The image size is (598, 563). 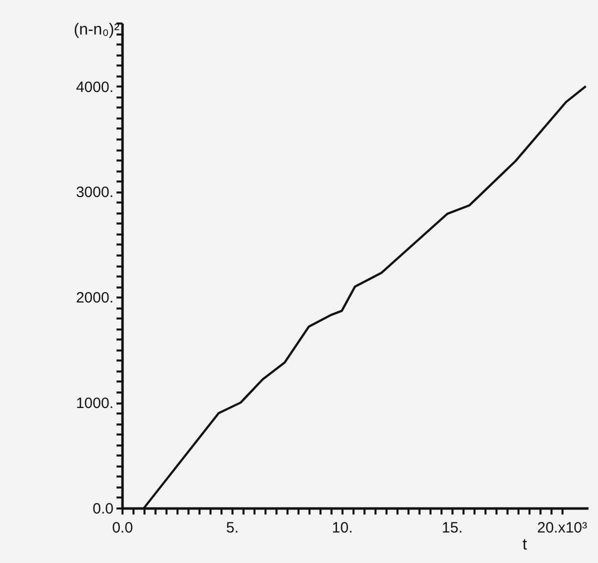 I want to click on y-tick-label: 3000., so click(x=95, y=193).